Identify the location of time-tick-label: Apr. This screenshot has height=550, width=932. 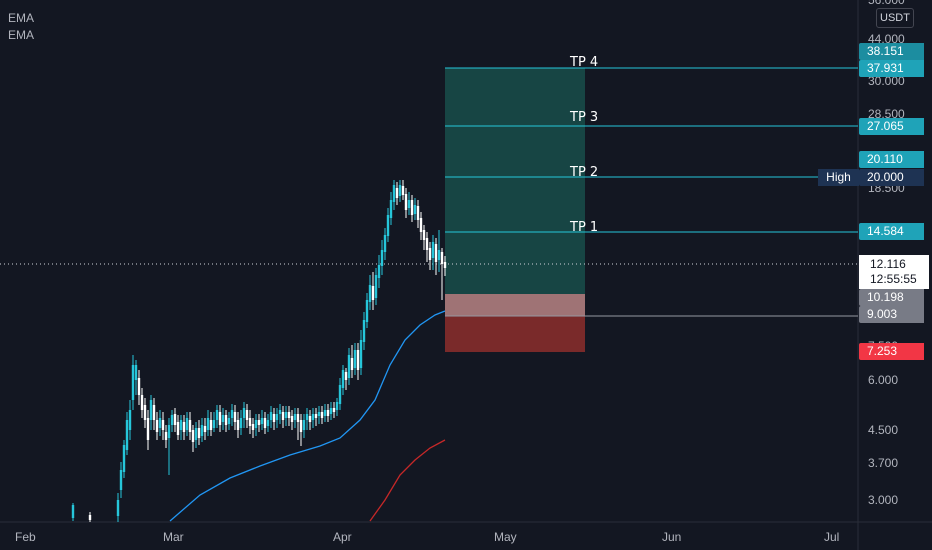
(342, 537).